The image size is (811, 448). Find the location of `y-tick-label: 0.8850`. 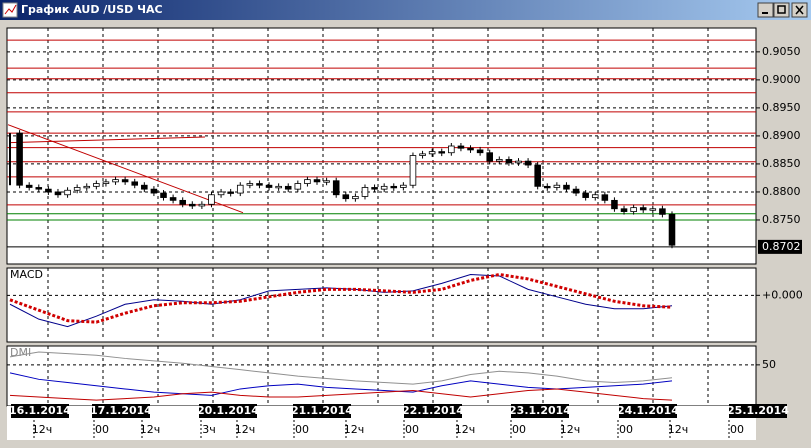

y-tick-label: 0.8850 is located at coordinates (781, 163).